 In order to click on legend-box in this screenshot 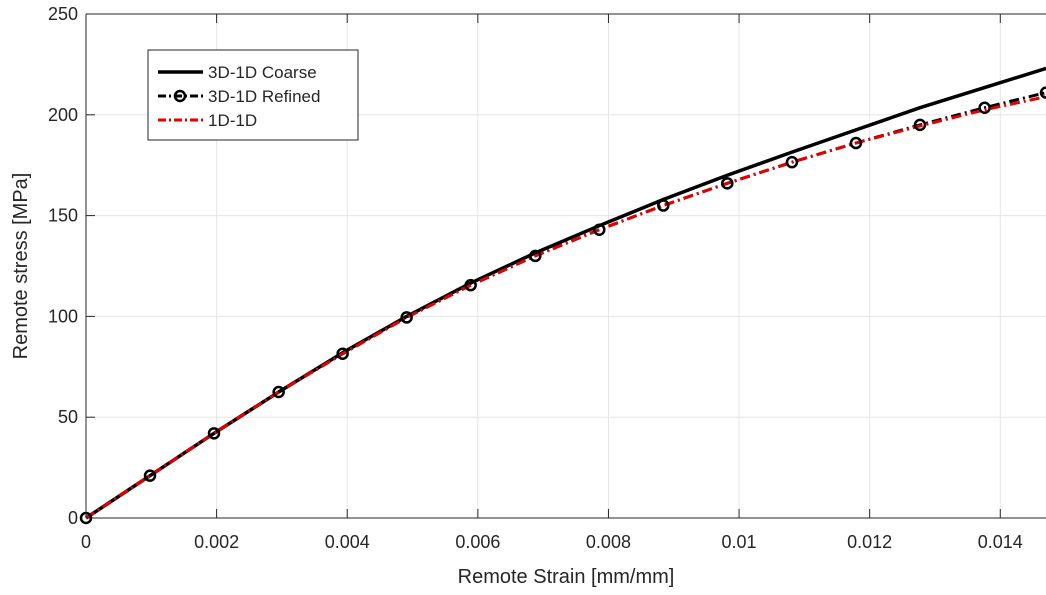, I will do `click(253, 95)`.